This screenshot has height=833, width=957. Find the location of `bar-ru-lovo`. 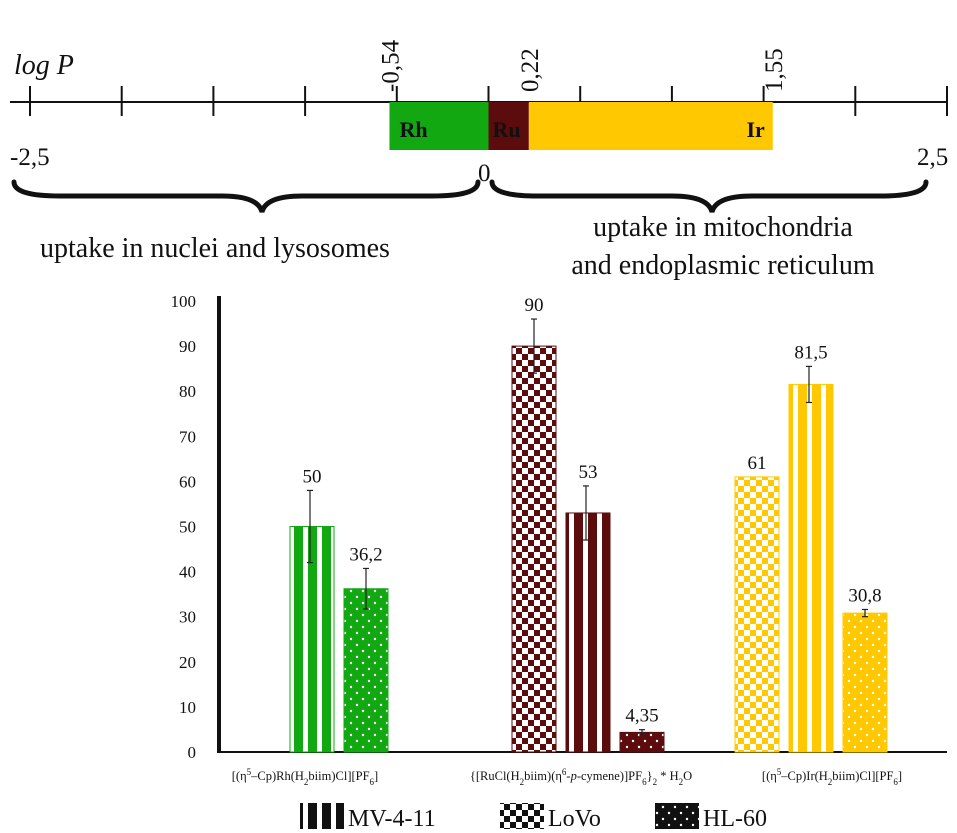

bar-ru-lovo is located at coordinates (534, 549).